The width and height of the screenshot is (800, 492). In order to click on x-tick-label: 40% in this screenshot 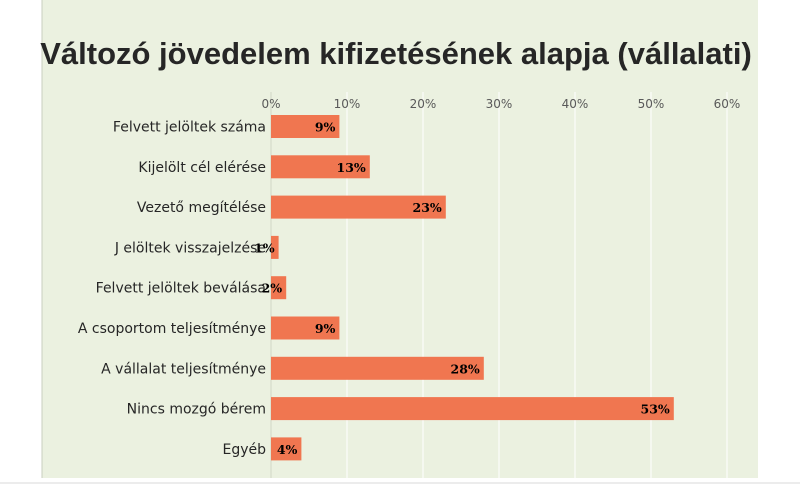, I will do `click(575, 104)`.